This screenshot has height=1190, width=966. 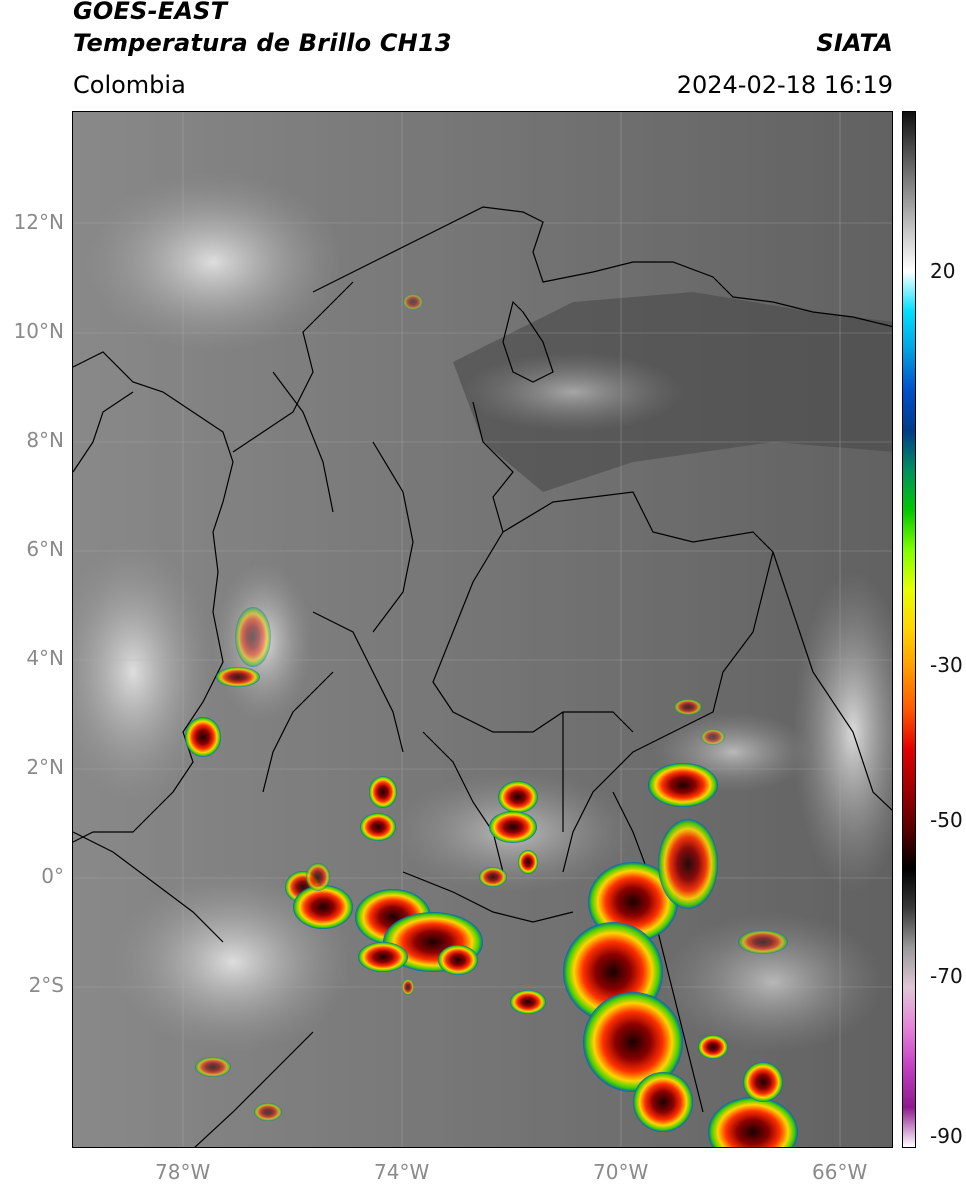 What do you see at coordinates (52, 876) in the screenshot?
I see `lat-label-0: 0°` at bounding box center [52, 876].